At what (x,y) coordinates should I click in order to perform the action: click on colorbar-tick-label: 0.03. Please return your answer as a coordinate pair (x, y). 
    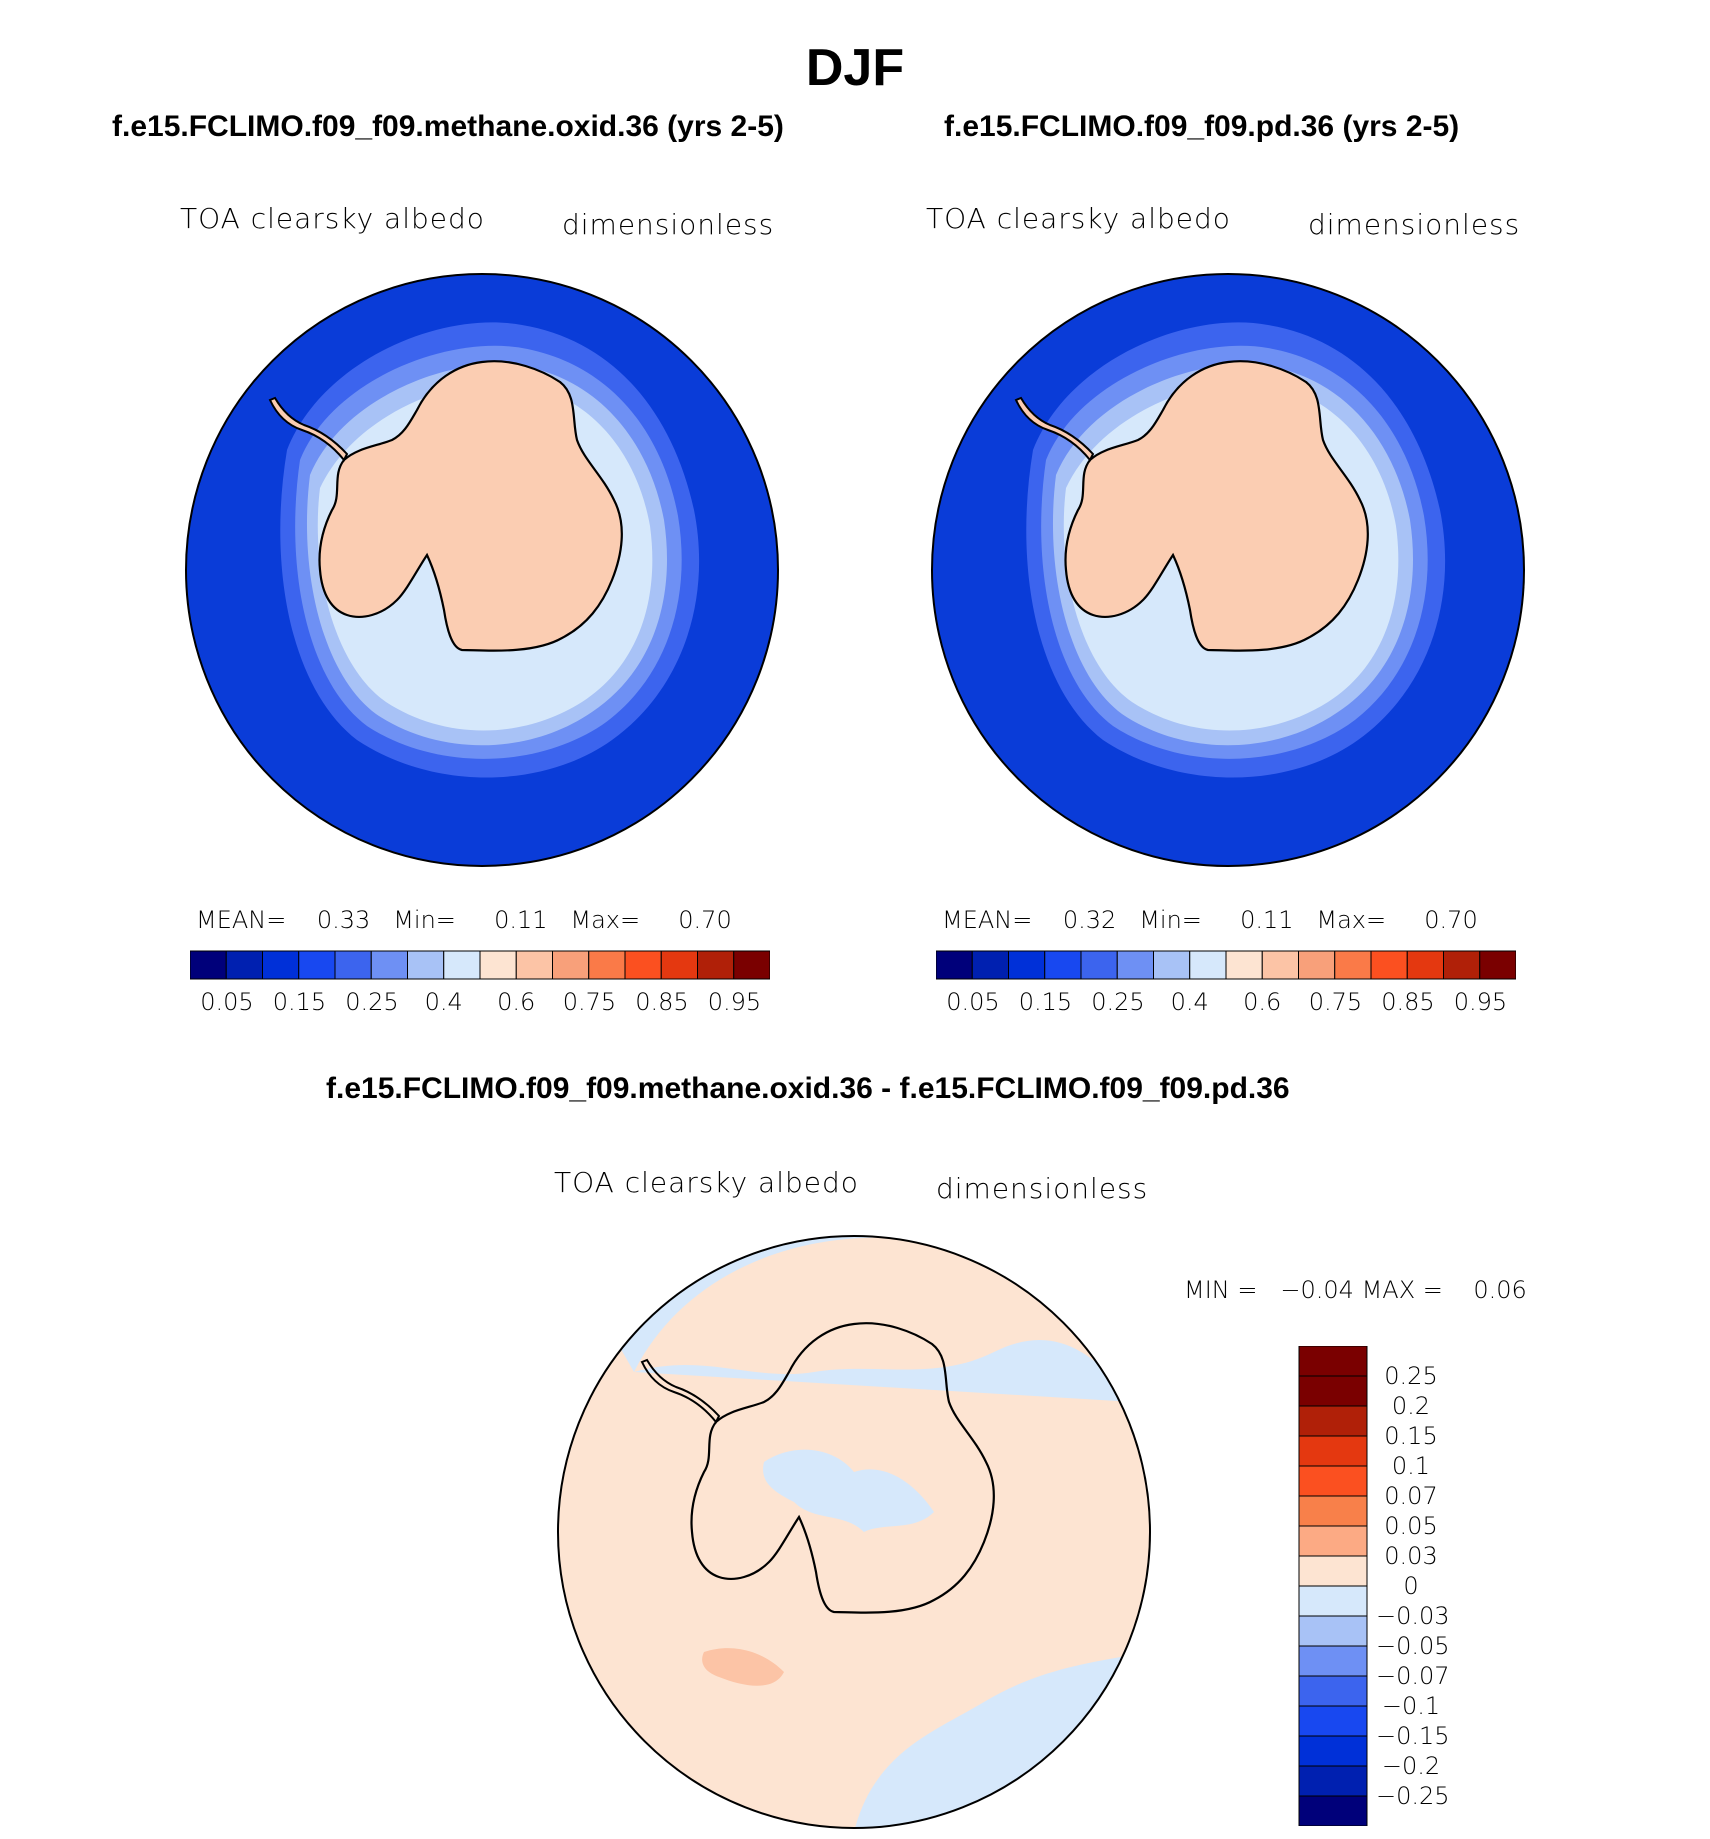
    Looking at the image, I should click on (1411, 1556).